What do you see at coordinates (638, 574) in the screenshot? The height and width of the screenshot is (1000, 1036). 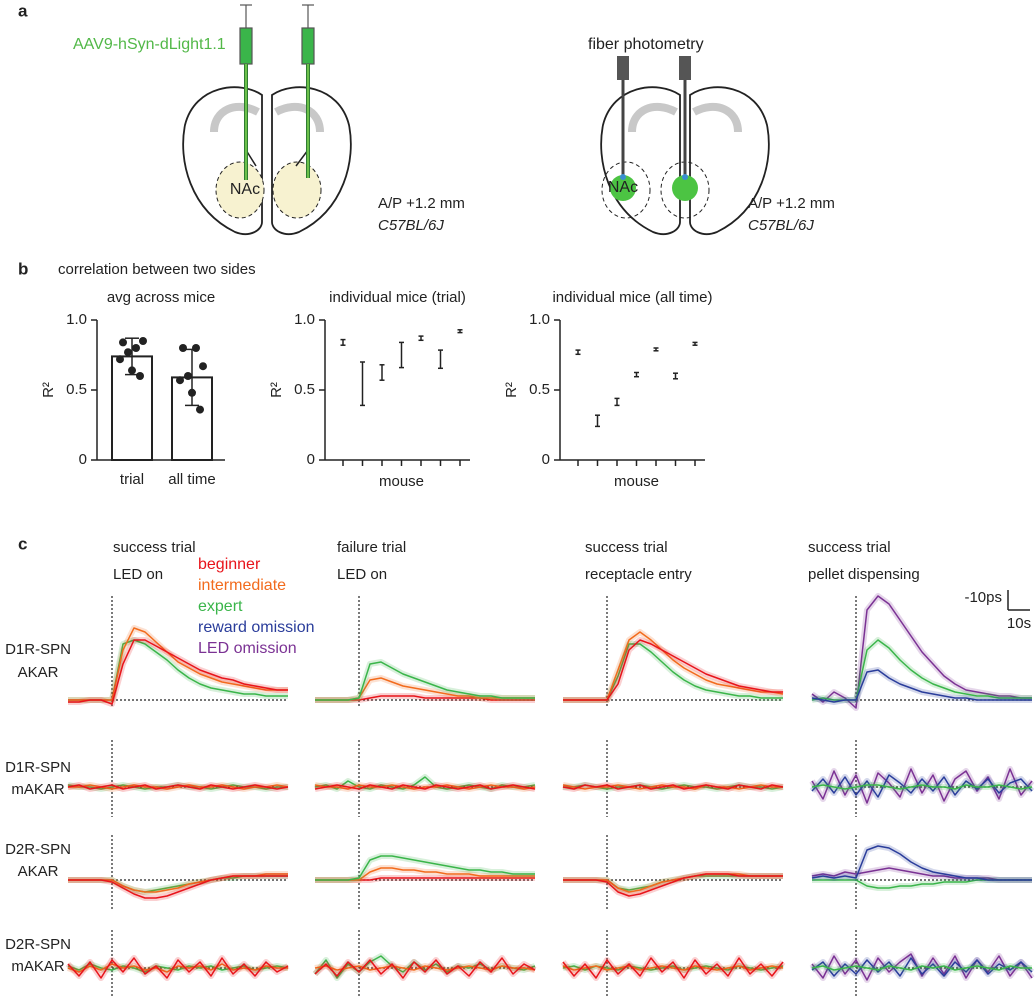 I see `column-title: receptacle entry` at bounding box center [638, 574].